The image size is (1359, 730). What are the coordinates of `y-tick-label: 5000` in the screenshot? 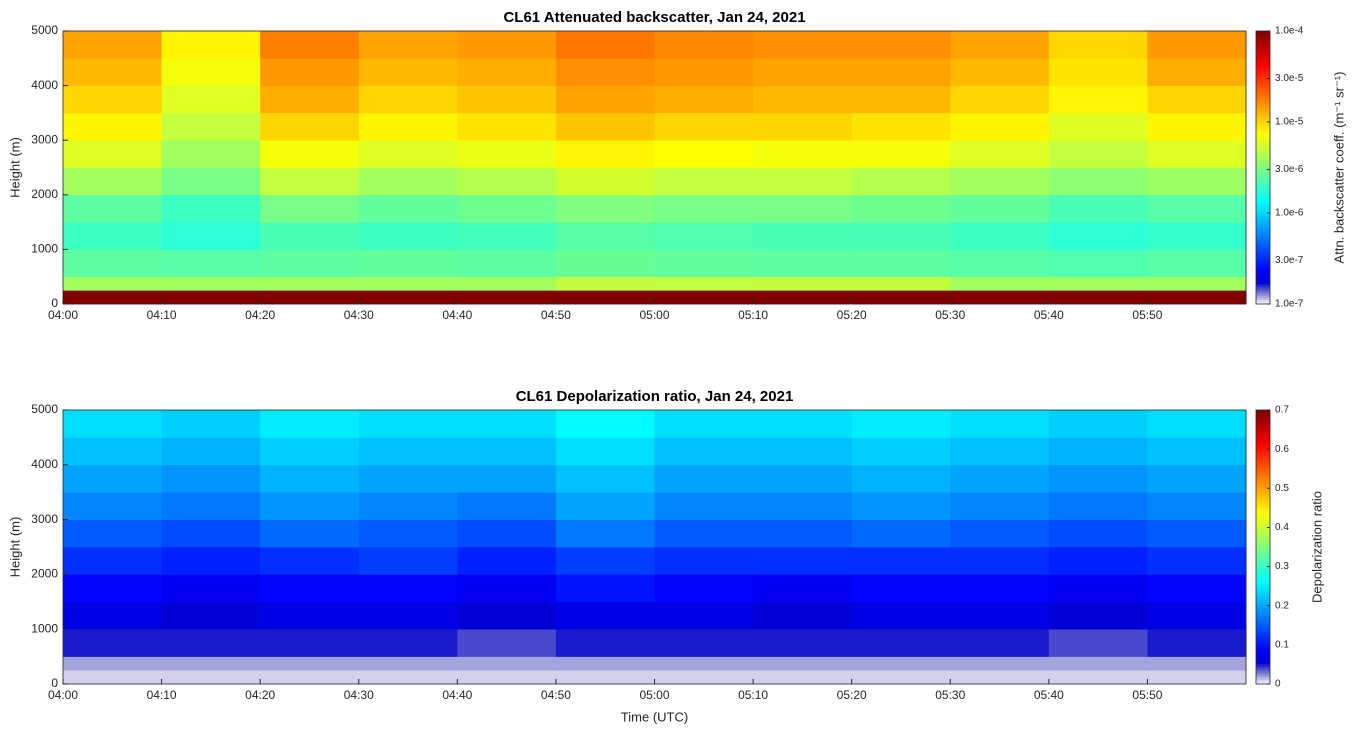 It's located at (44, 30).